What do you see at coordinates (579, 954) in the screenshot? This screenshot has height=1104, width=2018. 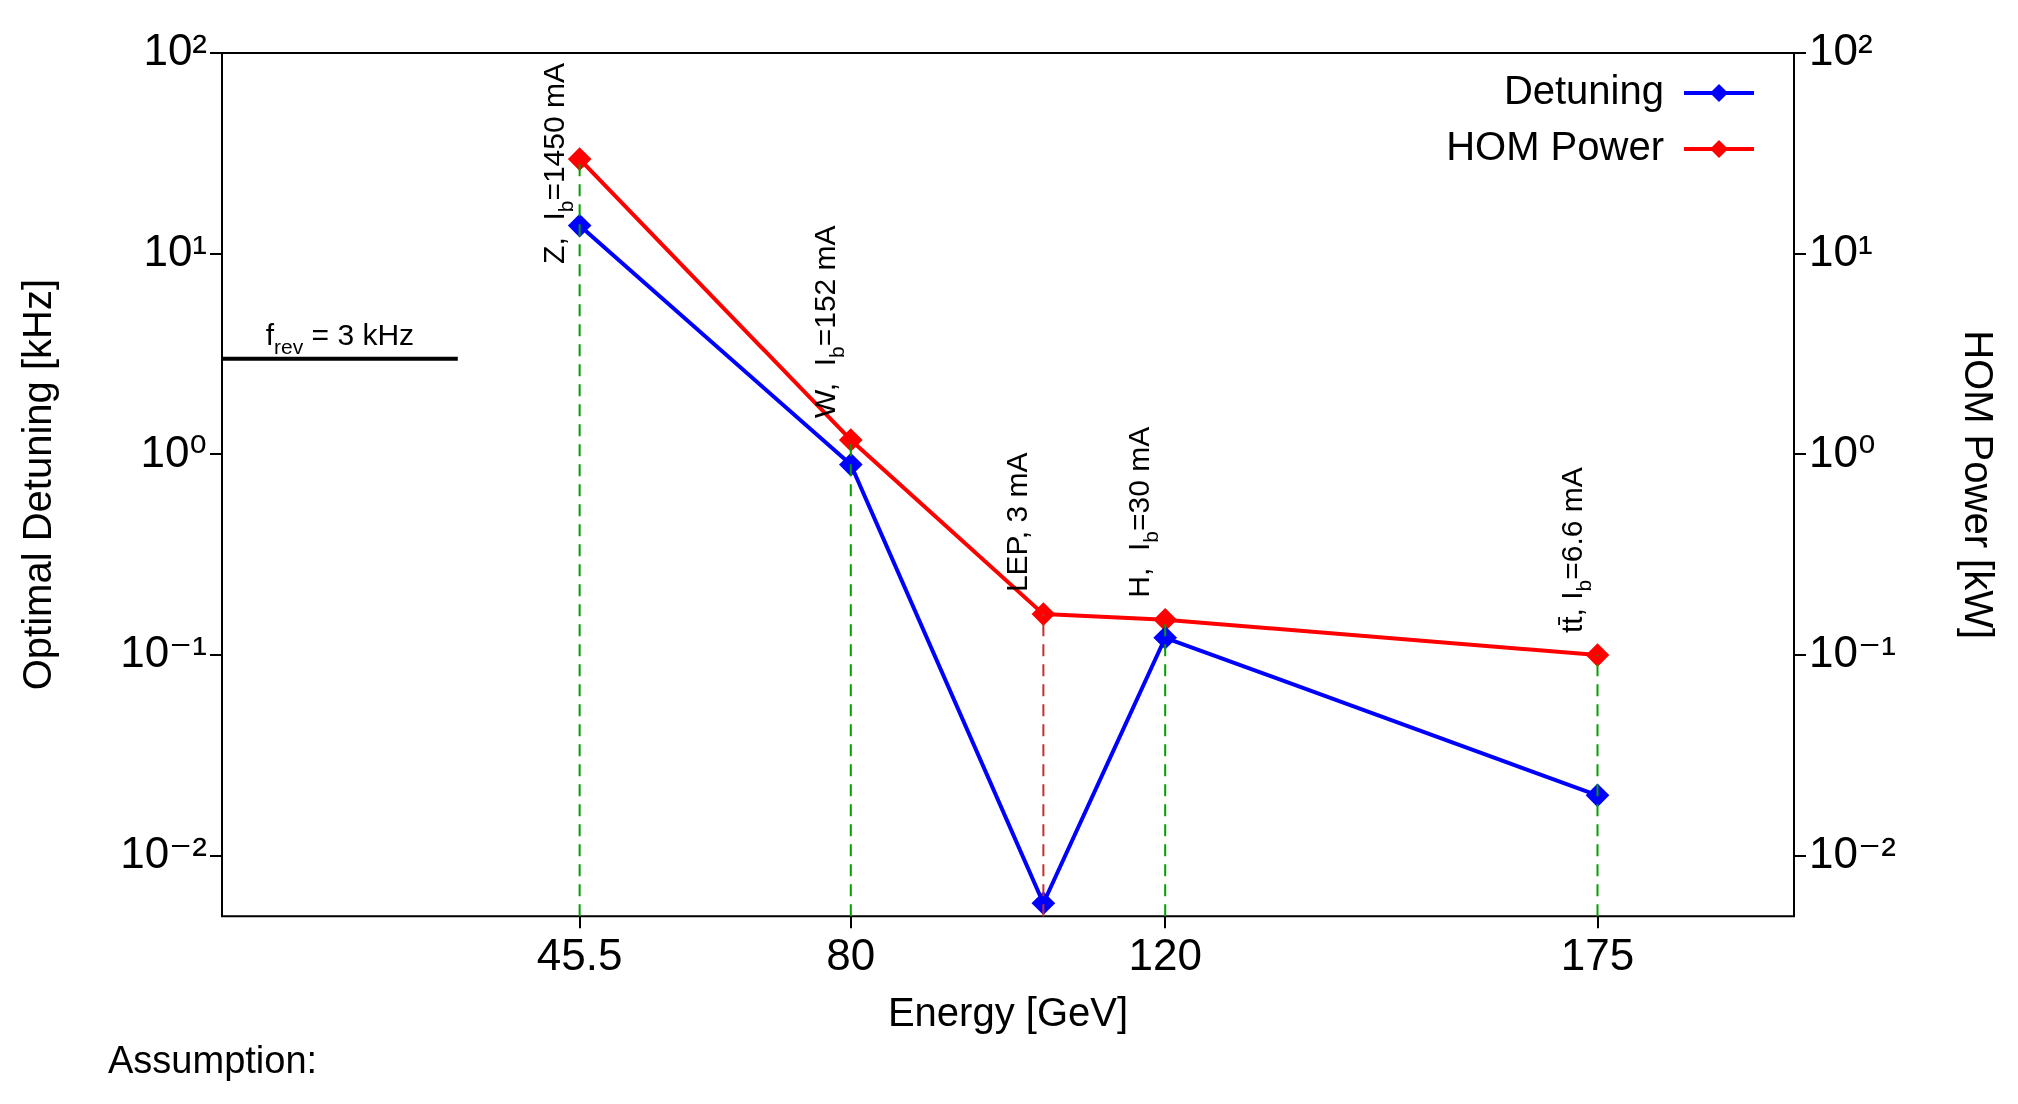 I see `x-tick-label: 45.5` at bounding box center [579, 954].